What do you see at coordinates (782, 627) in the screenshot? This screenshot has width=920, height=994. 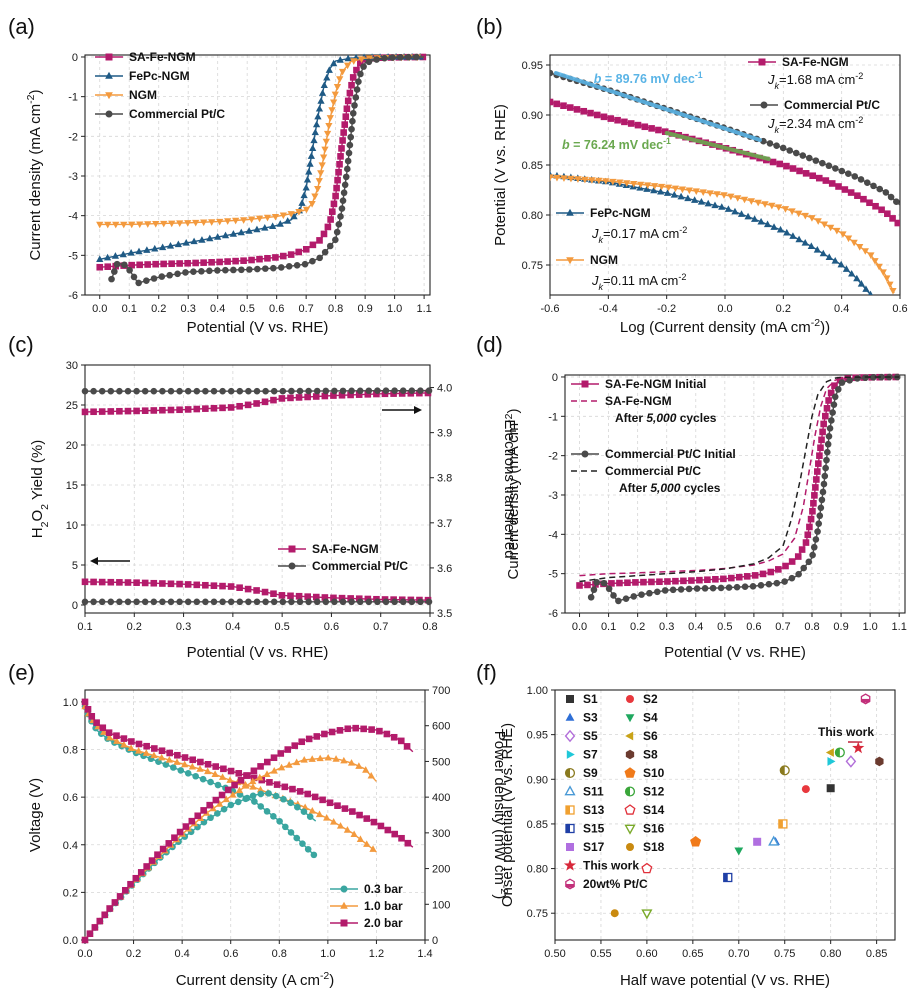 I see `x-tick-label: 0.7` at bounding box center [782, 627].